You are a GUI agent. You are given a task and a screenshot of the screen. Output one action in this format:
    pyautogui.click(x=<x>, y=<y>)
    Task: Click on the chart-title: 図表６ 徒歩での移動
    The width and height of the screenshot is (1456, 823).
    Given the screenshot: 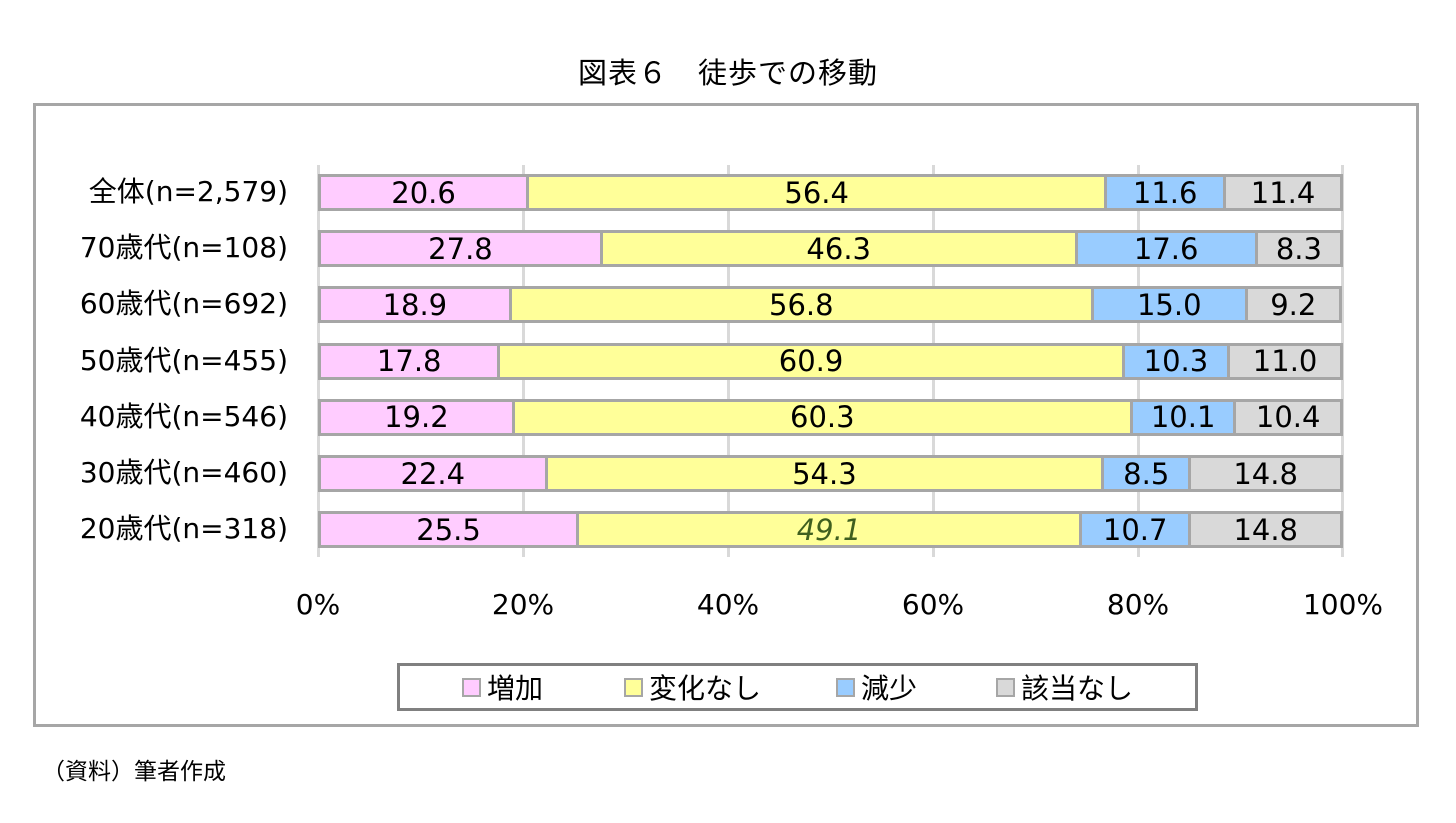 What is the action you would take?
    pyautogui.click(x=727, y=73)
    